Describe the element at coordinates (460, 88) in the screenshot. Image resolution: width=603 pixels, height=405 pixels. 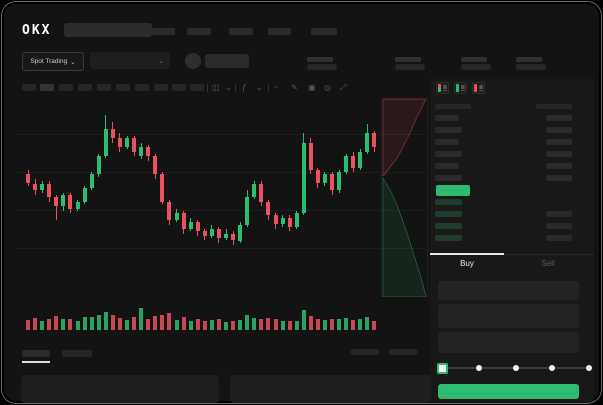
I see `orderbook-view-bids-icon` at that location.